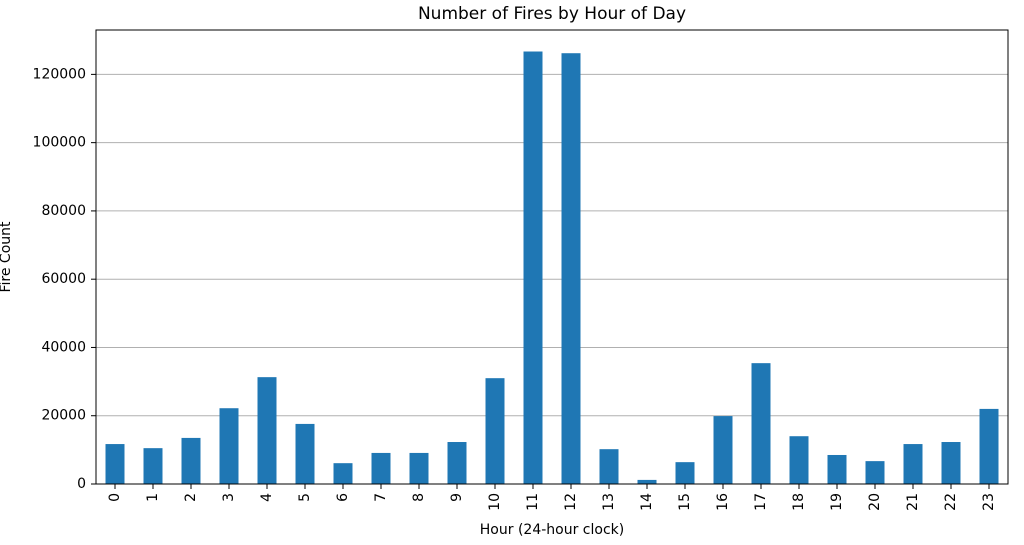 The height and width of the screenshot is (545, 1024). Describe the element at coordinates (875, 502) in the screenshot. I see `x-tick-label: 20` at that location.